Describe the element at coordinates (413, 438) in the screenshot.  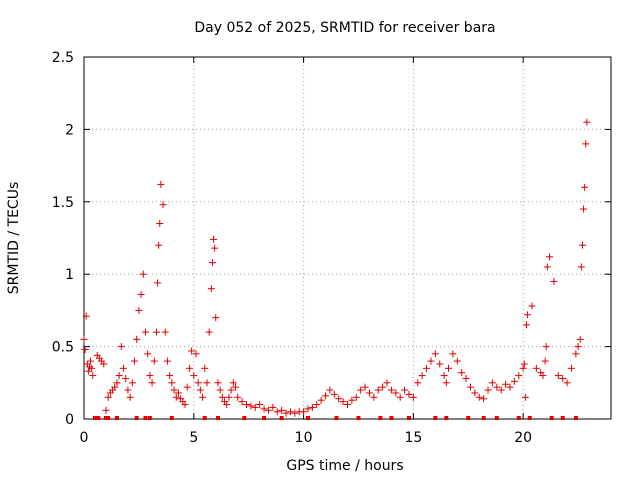
I see `x-tick-label: 15` at that location.